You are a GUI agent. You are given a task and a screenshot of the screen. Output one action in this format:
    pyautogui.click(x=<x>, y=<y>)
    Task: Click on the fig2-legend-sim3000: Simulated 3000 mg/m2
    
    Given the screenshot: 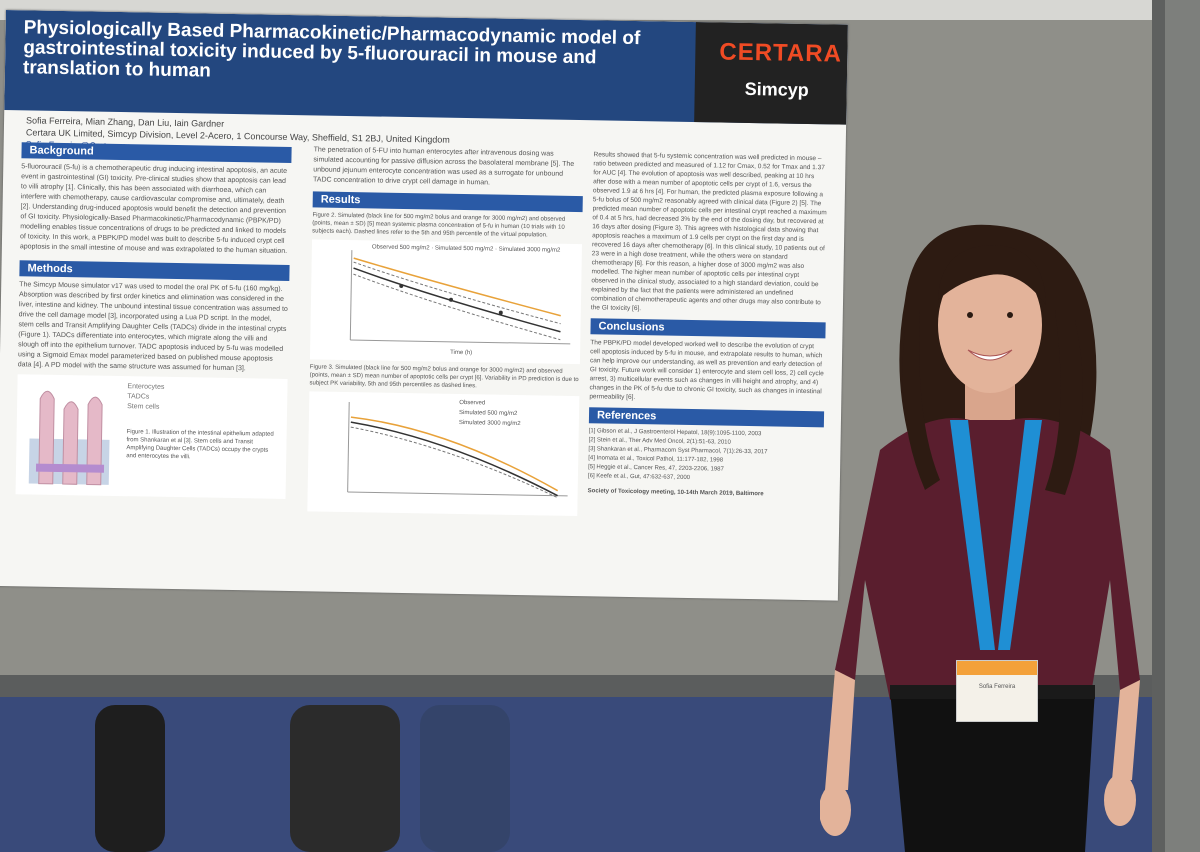 What is the action you would take?
    pyautogui.click(x=529, y=250)
    